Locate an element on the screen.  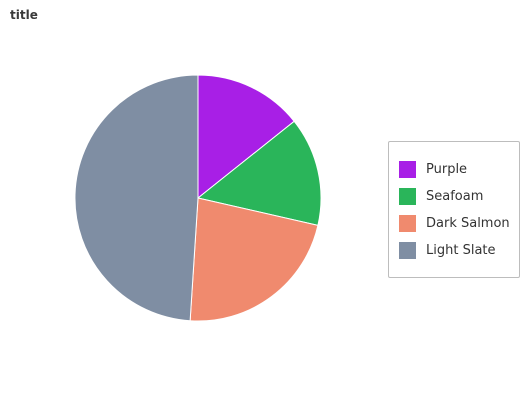
pie-slice-seafoam is located at coordinates (259, 173).